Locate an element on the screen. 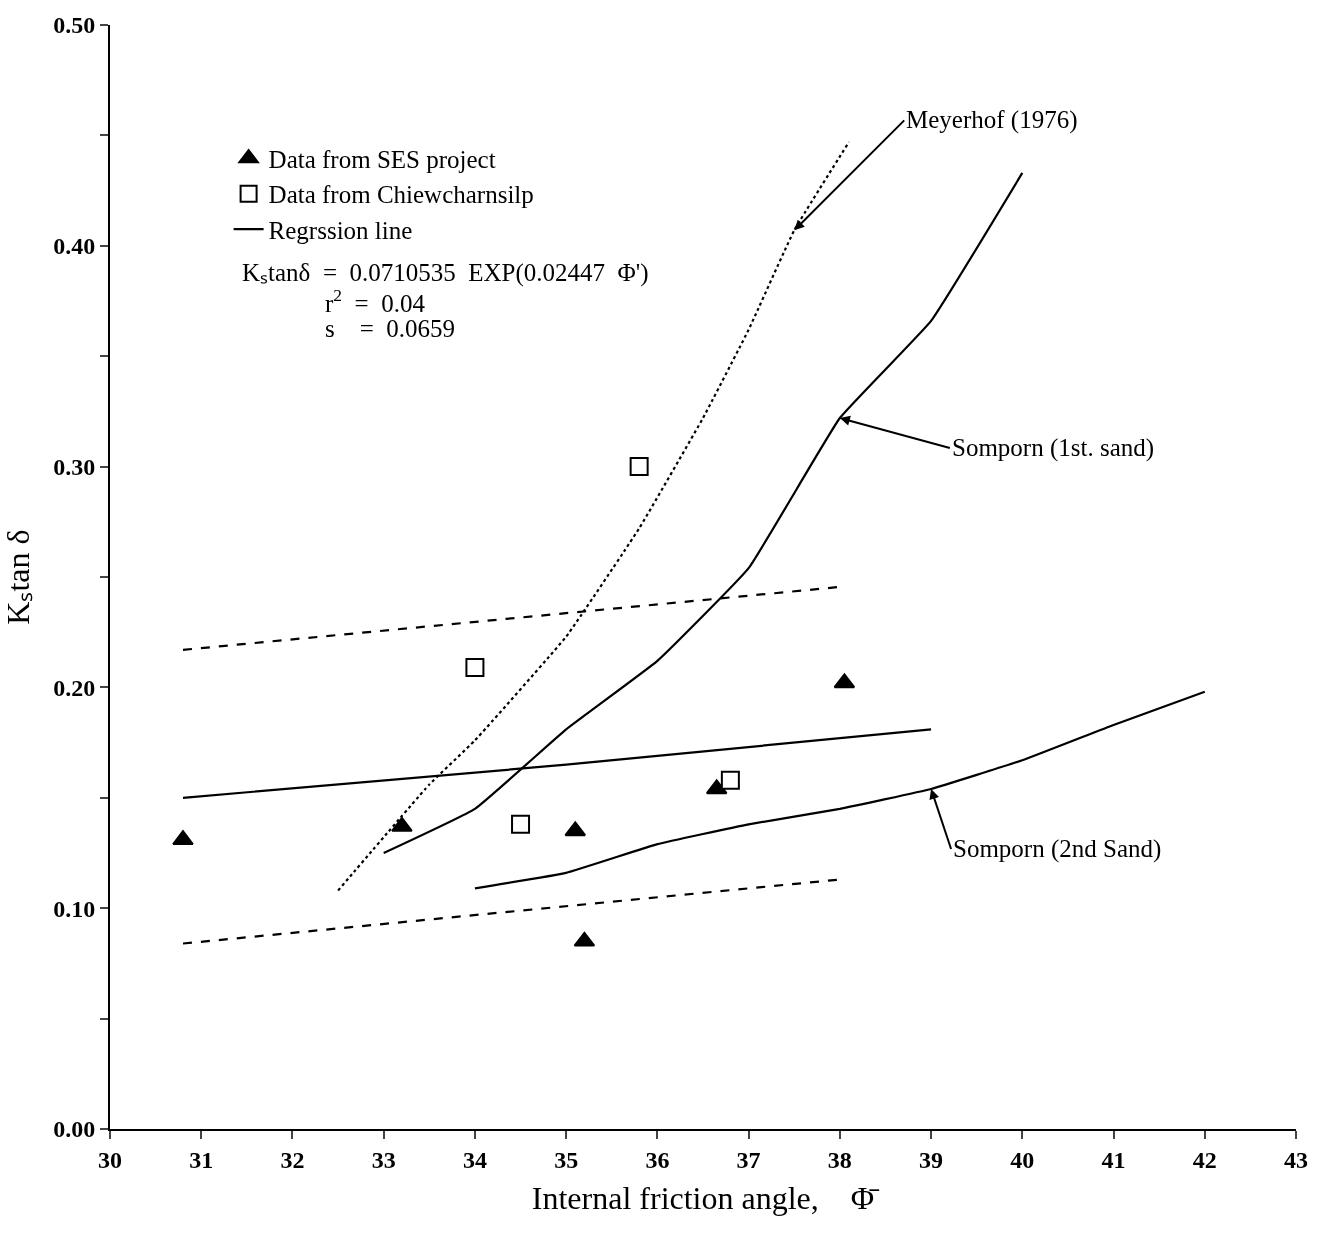 The height and width of the screenshot is (1239, 1326). legend-label: Data from SES project is located at coordinates (382, 159).